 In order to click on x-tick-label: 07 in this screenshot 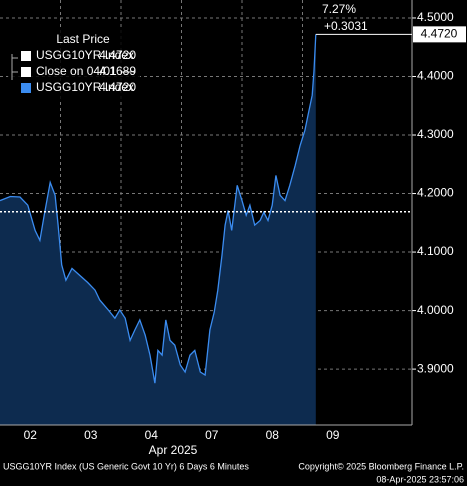, I will do `click(212, 435)`.